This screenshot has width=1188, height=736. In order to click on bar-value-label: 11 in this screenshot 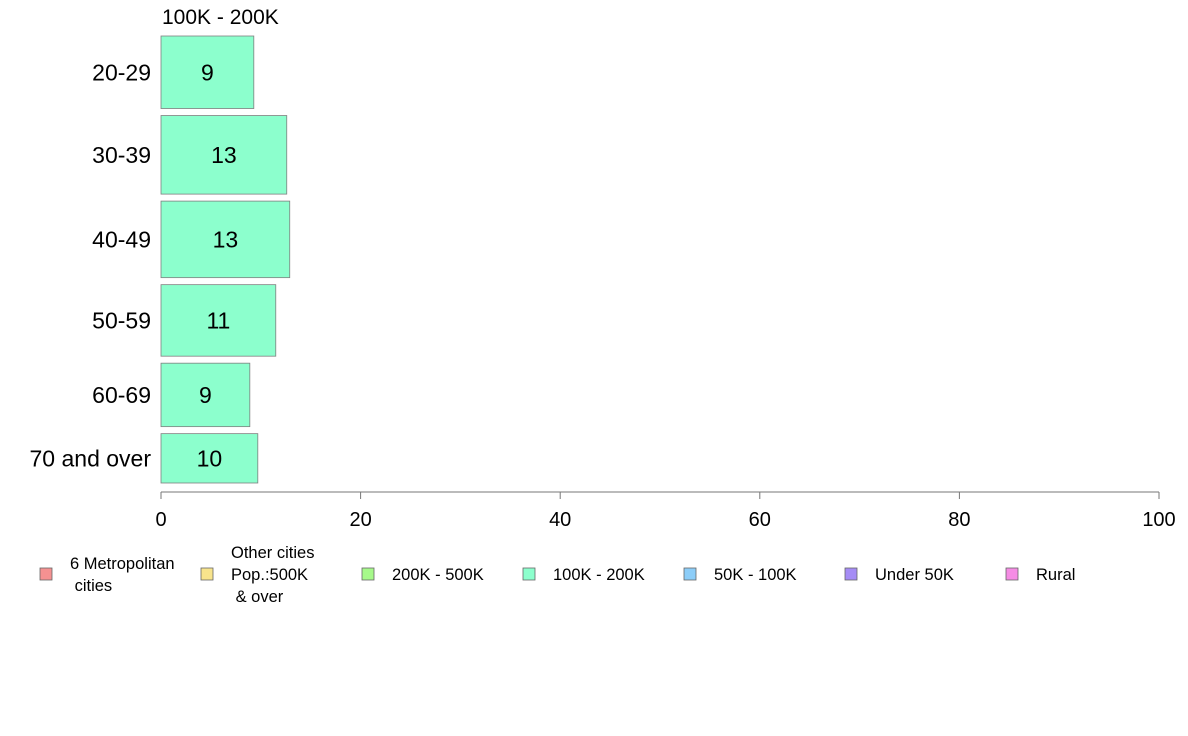, I will do `click(218, 320)`.